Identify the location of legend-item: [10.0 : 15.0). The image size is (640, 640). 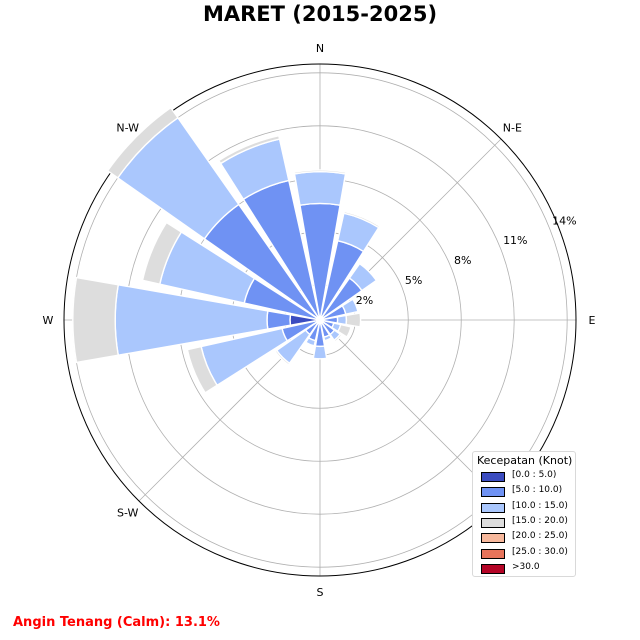
(528, 507).